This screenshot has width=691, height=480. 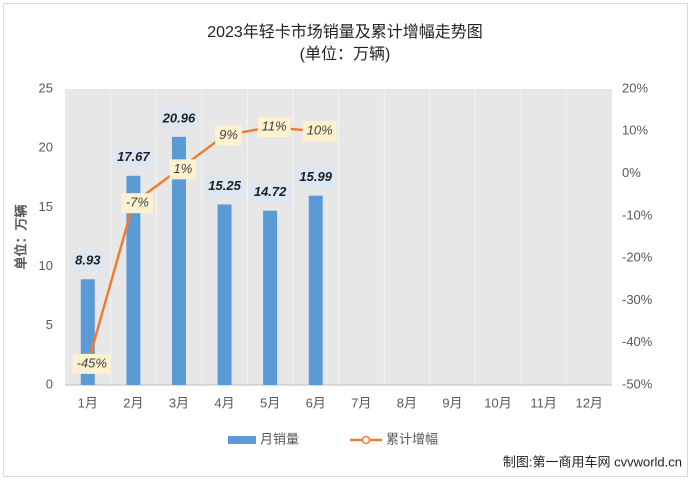 I want to click on y-tick-label: 5, so click(x=49, y=324).